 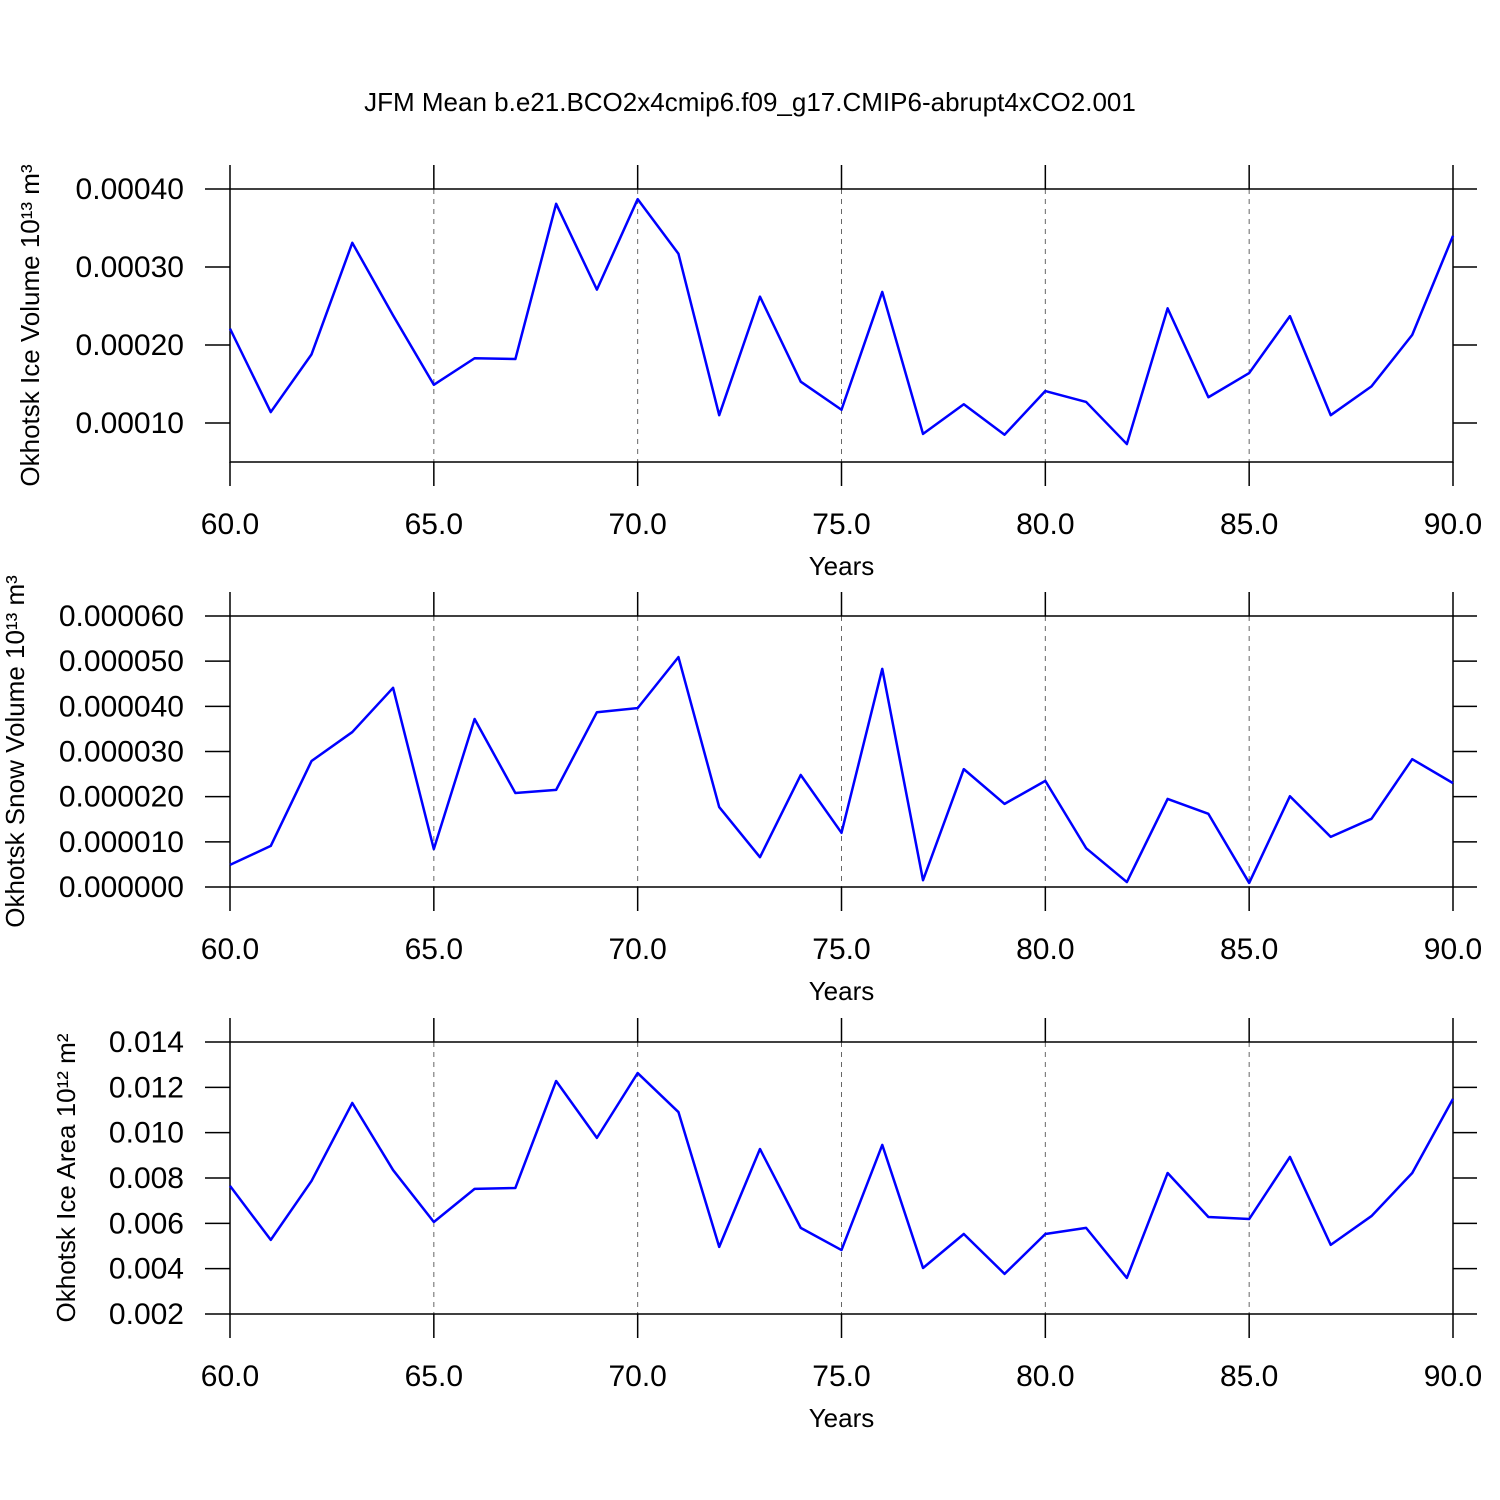 I want to click on y-tick-label: 0.00020, so click(x=130, y=345).